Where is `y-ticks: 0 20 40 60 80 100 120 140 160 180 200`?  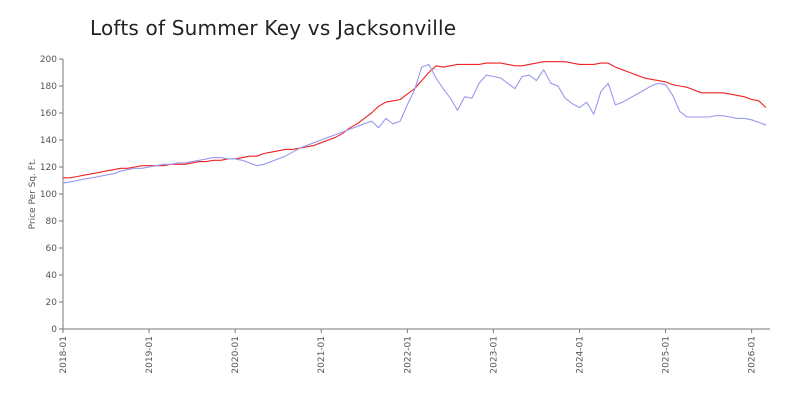
y-ticks: 0 20 40 60 80 100 120 140 160 180 200 is located at coordinates (51, 195).